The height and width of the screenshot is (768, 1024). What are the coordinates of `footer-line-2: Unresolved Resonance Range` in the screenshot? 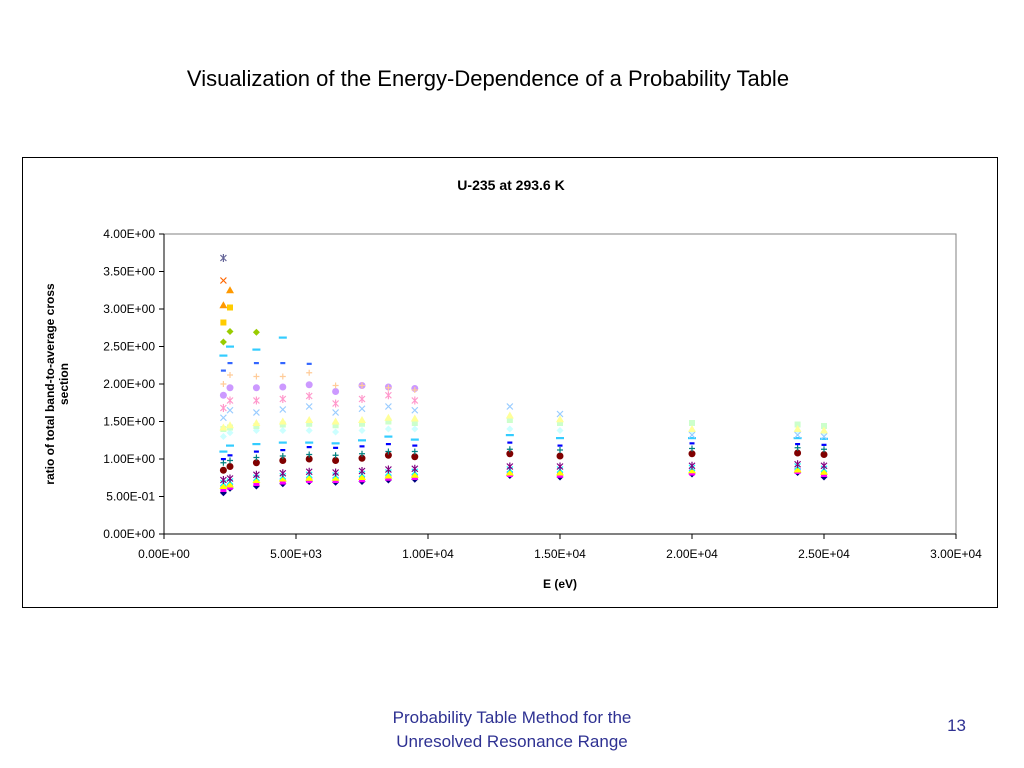 It's located at (512, 741).